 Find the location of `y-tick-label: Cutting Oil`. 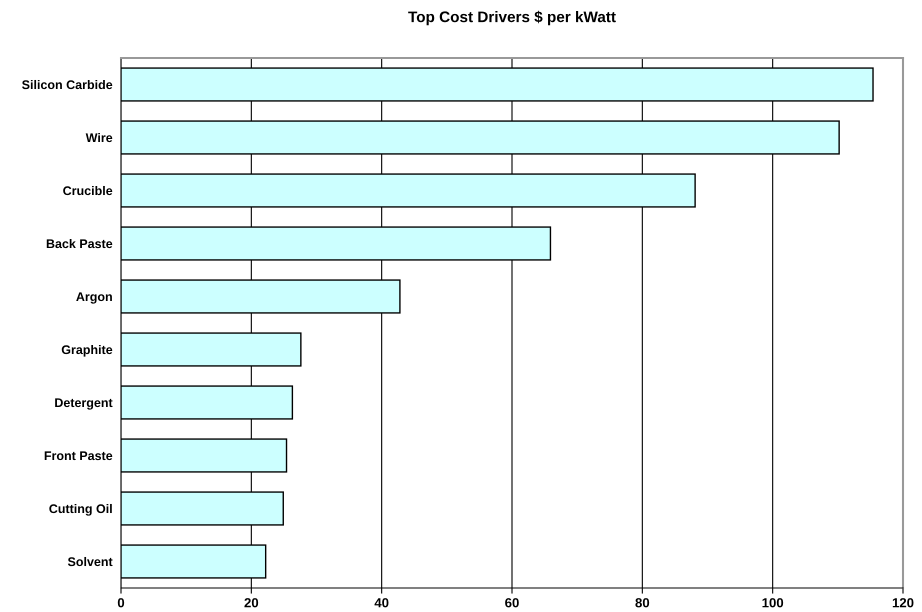

y-tick-label: Cutting Oil is located at coordinates (80, 510).